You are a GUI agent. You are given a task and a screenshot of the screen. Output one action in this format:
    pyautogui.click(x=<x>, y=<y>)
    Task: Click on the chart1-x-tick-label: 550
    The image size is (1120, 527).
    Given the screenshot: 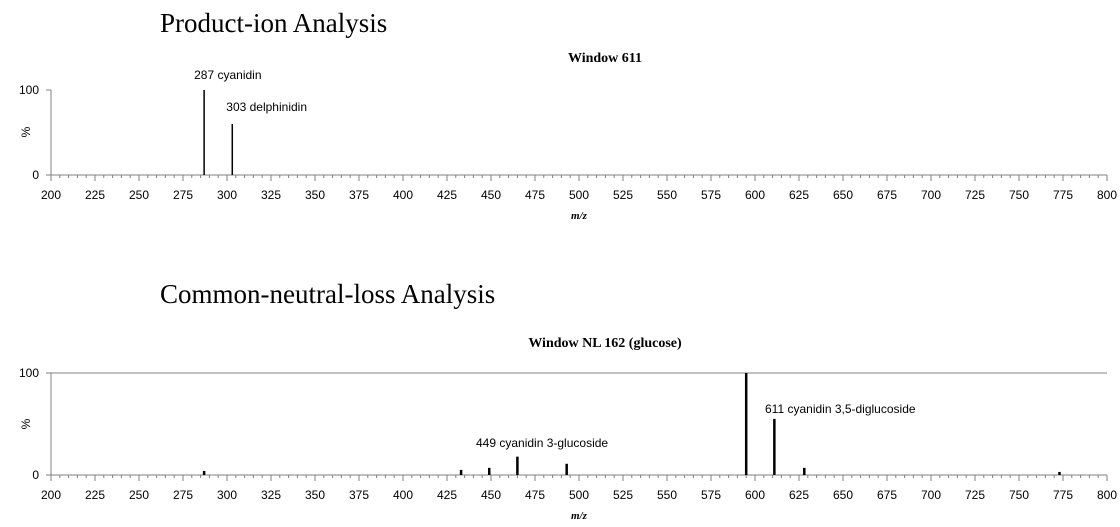 What is the action you would take?
    pyautogui.click(x=667, y=195)
    